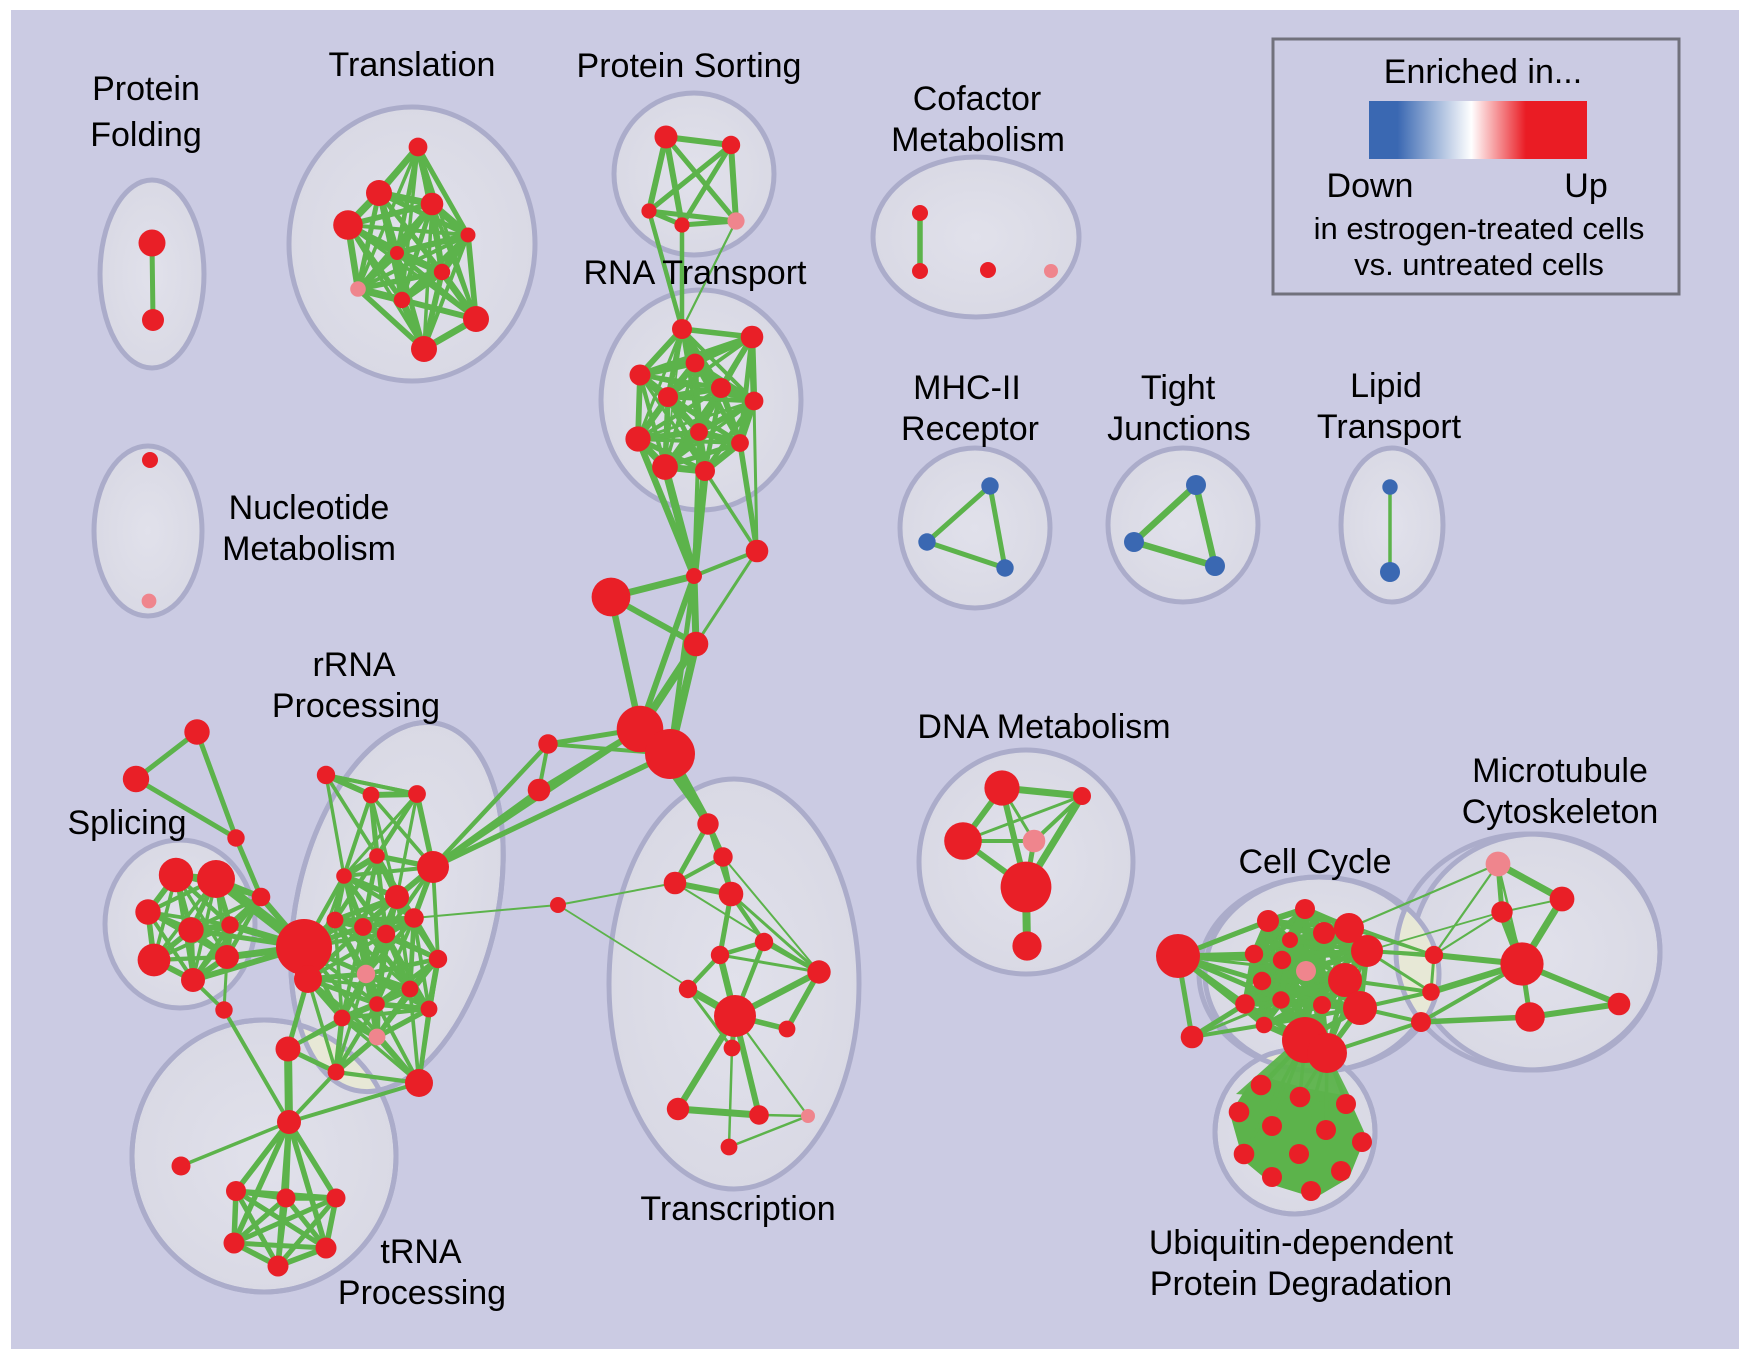 This screenshot has height=1365, width=1750. I want to click on svg-text: RNA Transport, so click(696, 273).